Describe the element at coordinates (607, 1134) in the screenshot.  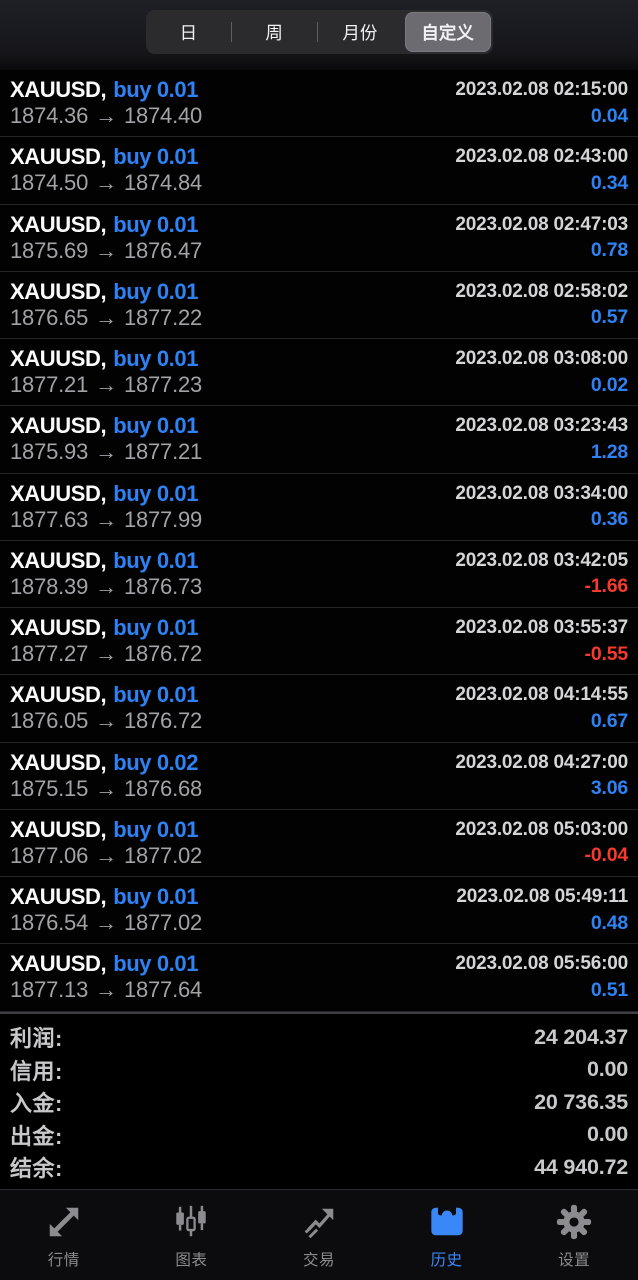
I see `summary-value: 0.00` at that location.